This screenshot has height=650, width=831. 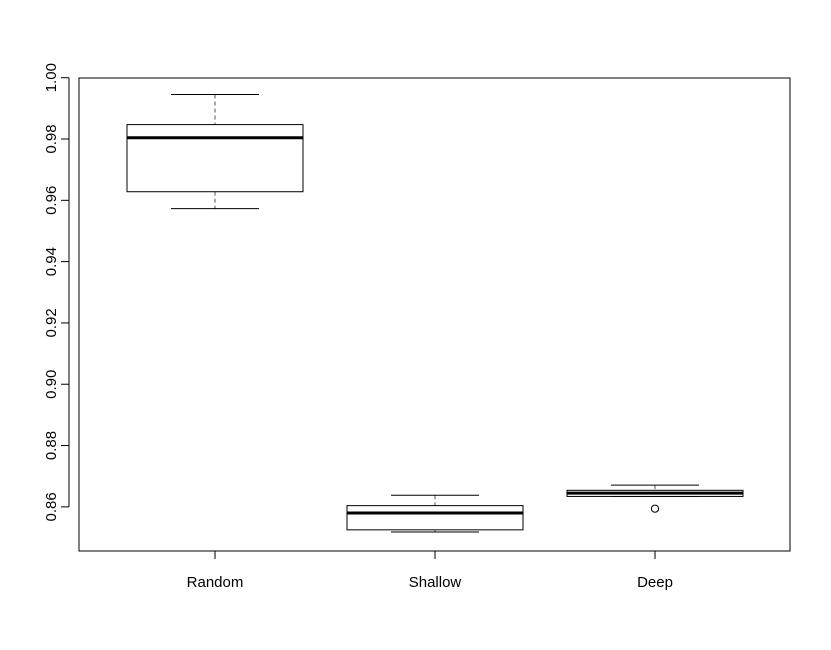 I want to click on y-axis: 0.86 0.88 0.90 0.92 0.94 0.96 0.98 1.00, so click(x=56, y=292).